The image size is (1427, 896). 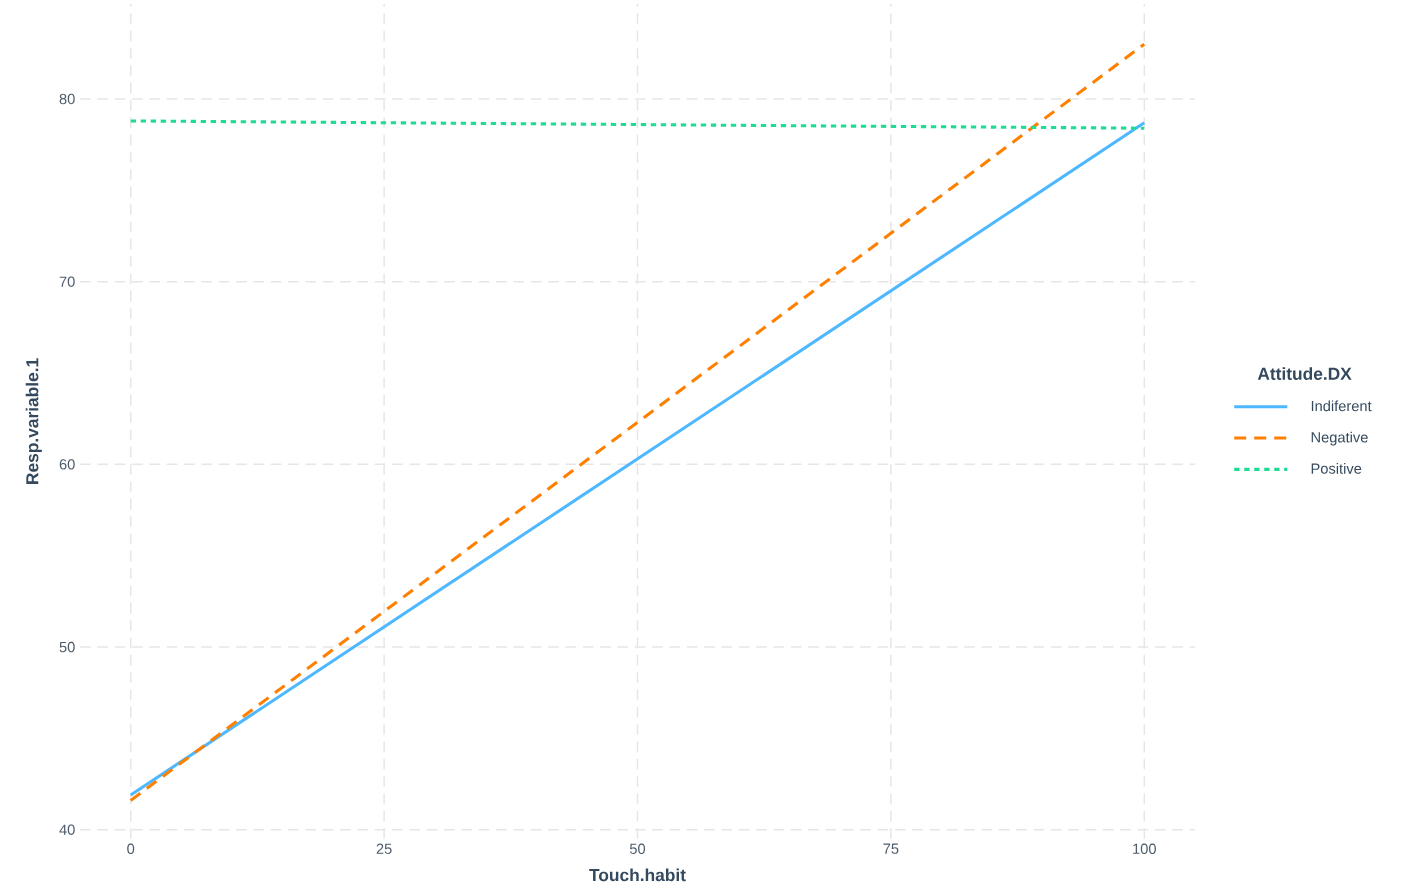 I want to click on y-axis-title: Resp.variable.1, so click(x=33, y=421).